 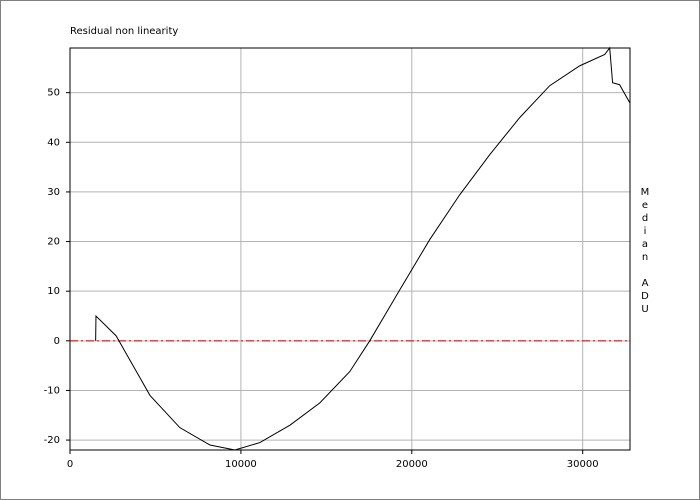 I want to click on x-tick-label: 30000, so click(x=583, y=464).